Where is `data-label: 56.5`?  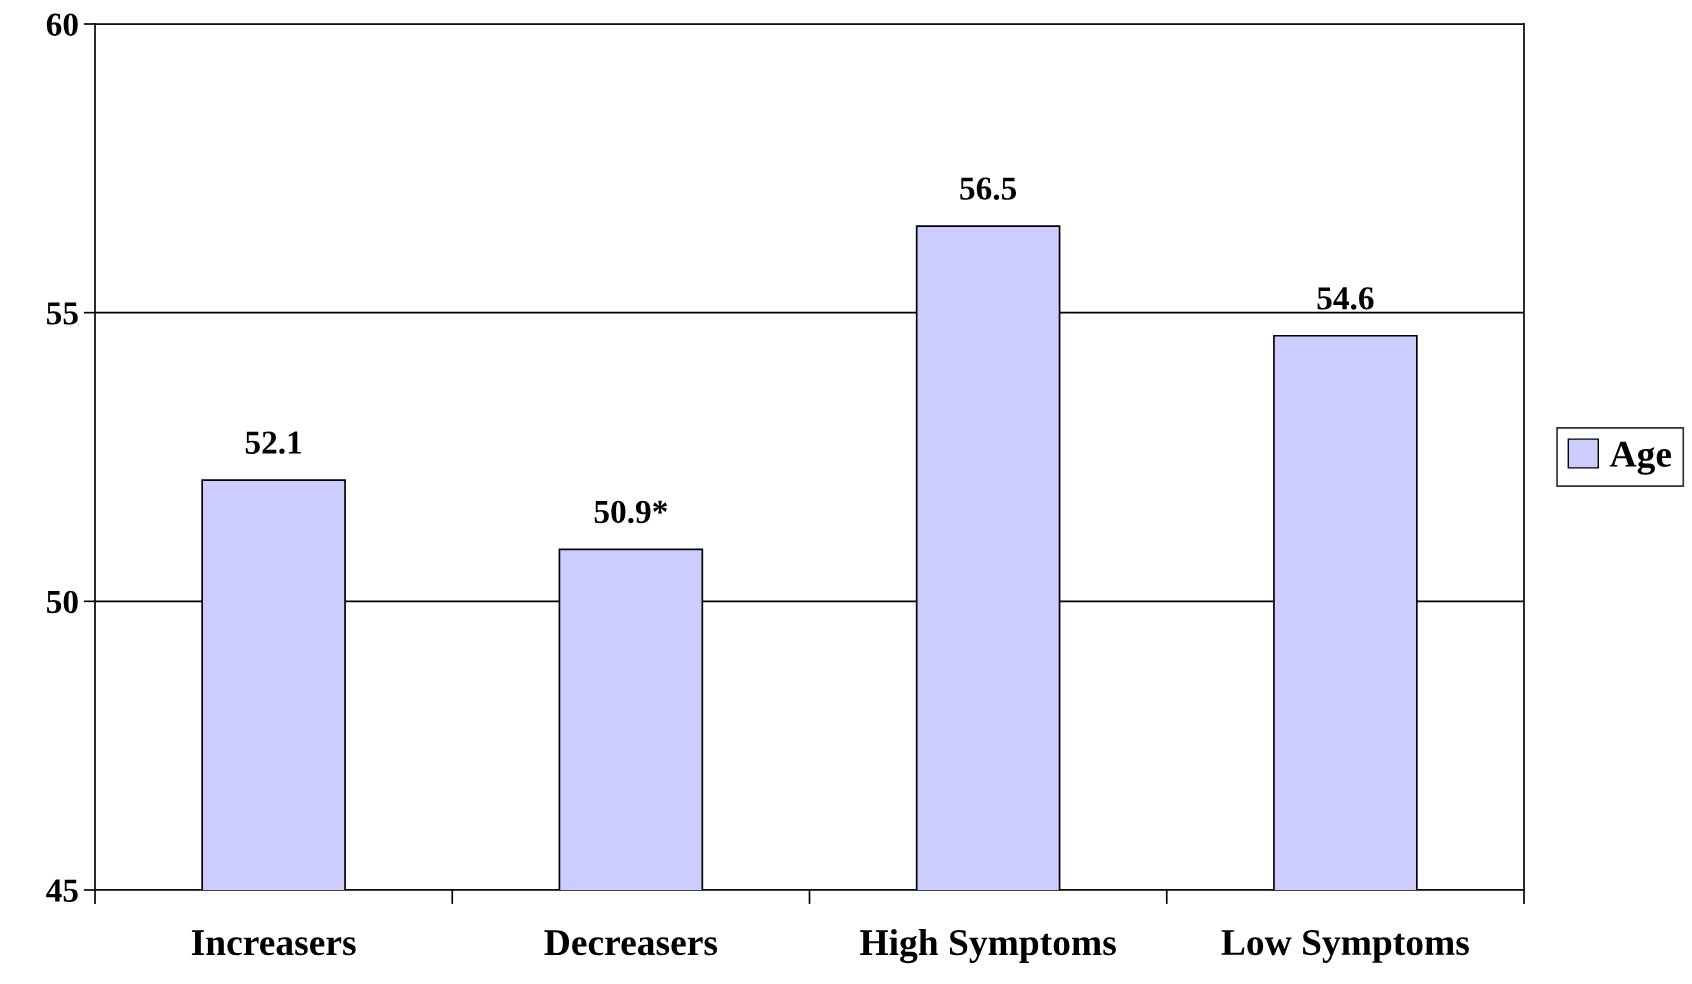
data-label: 56.5 is located at coordinates (988, 188).